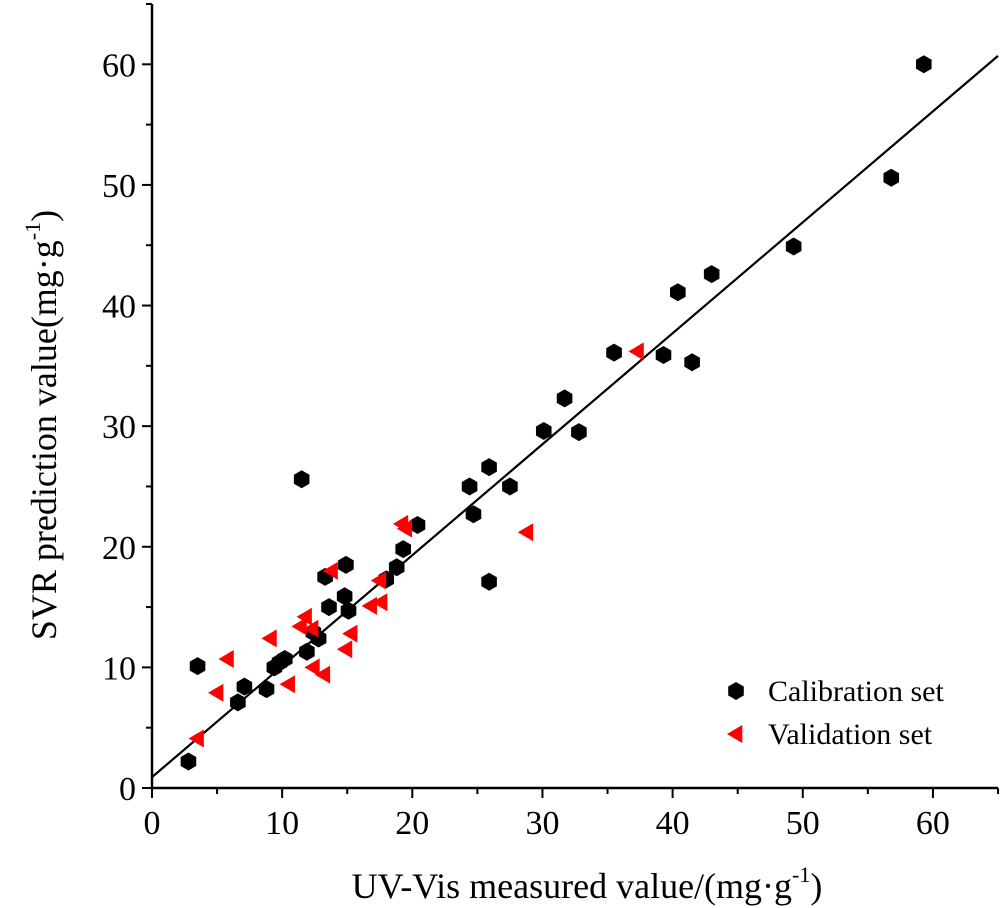  What do you see at coordinates (856, 691) in the screenshot?
I see `legend-label: Calibration set` at bounding box center [856, 691].